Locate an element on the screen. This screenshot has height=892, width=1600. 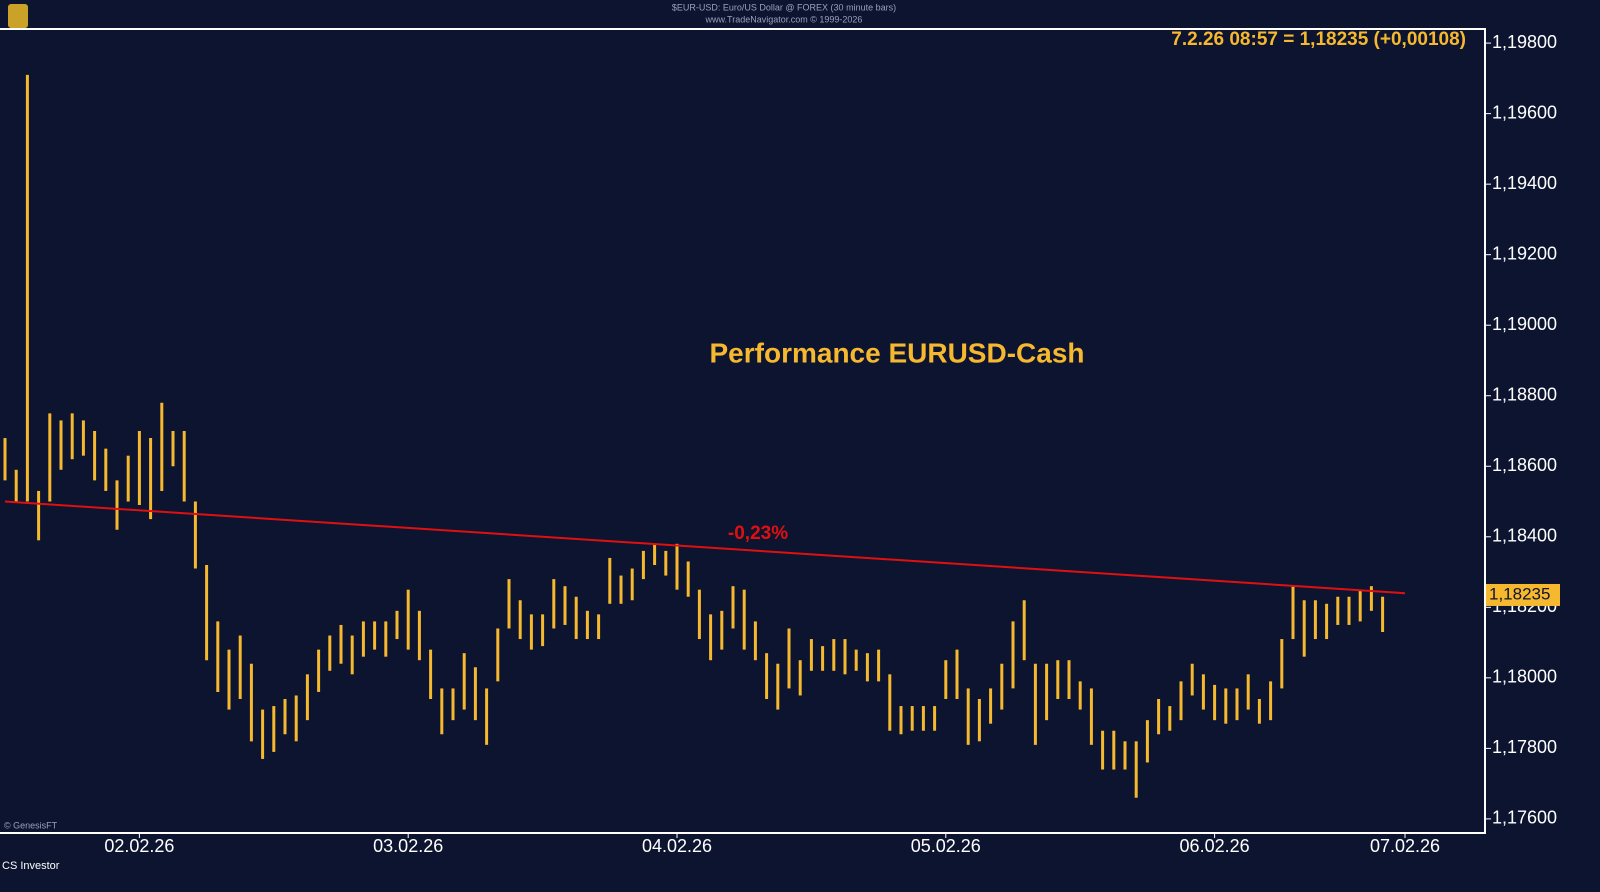
y-tick-label: 1,18800 is located at coordinates (1524, 394).